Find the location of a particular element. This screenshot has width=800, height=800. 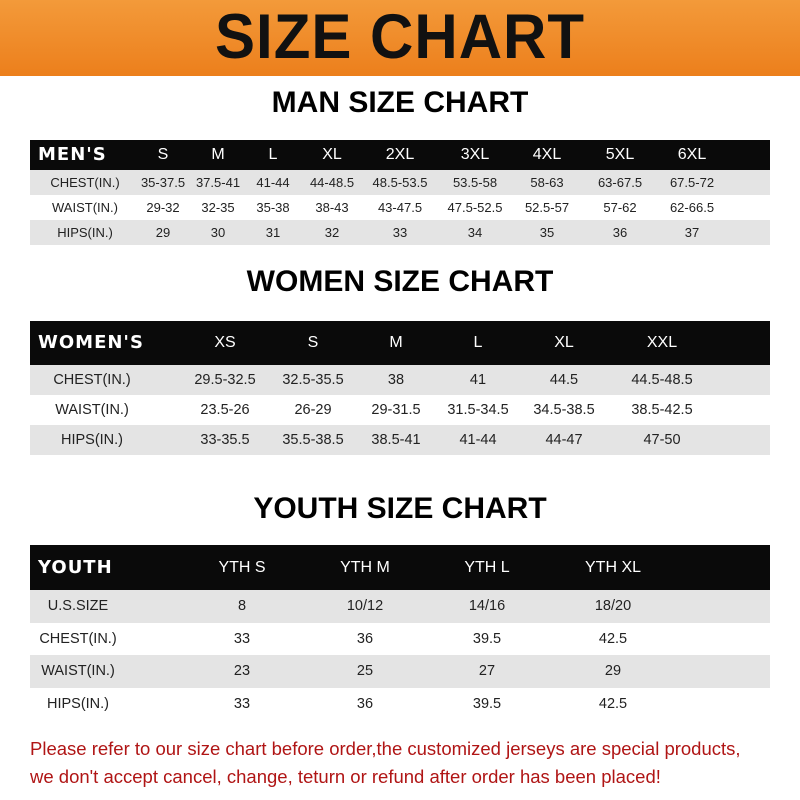

measurement-cell: 31 is located at coordinates (273, 232).